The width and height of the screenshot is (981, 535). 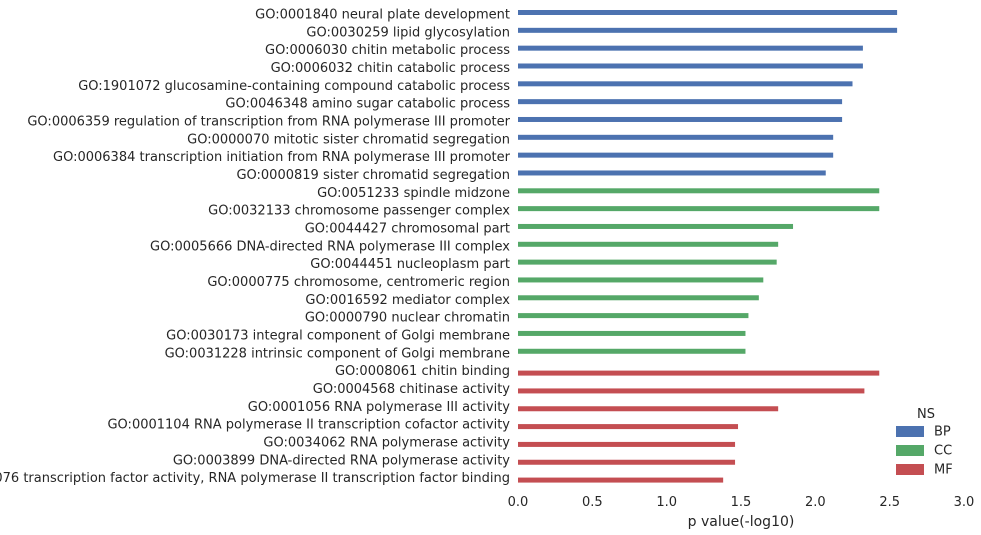 I want to click on category-label: GO:0044427 chromosomal part, so click(x=407, y=228).